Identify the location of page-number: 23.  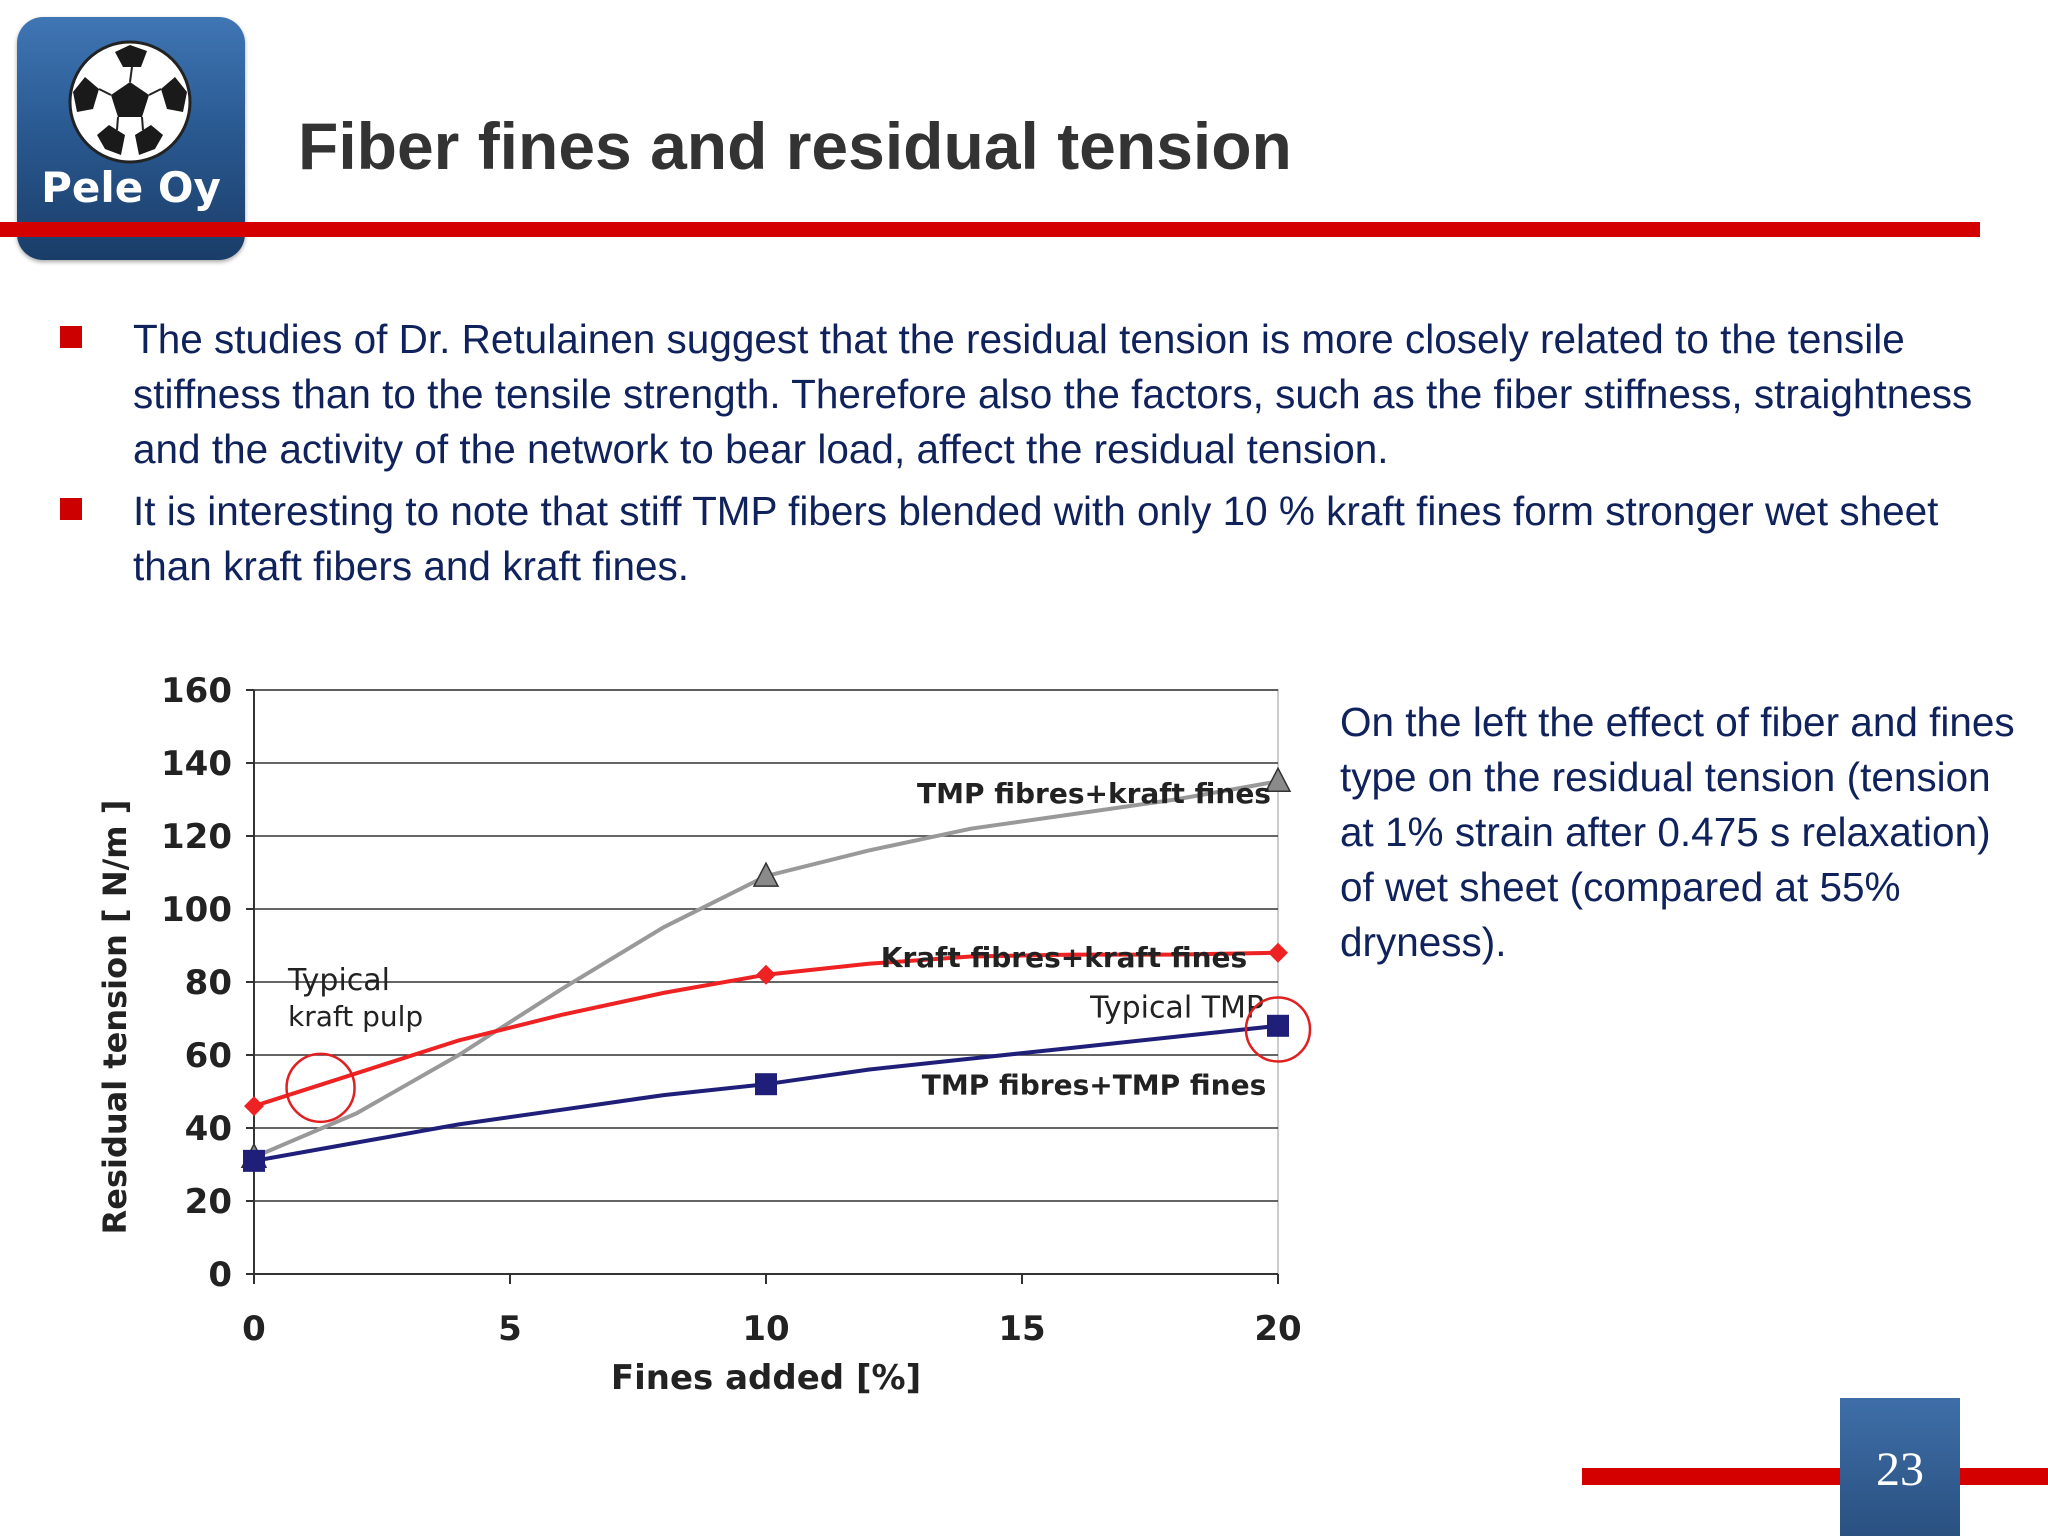
(1900, 1469).